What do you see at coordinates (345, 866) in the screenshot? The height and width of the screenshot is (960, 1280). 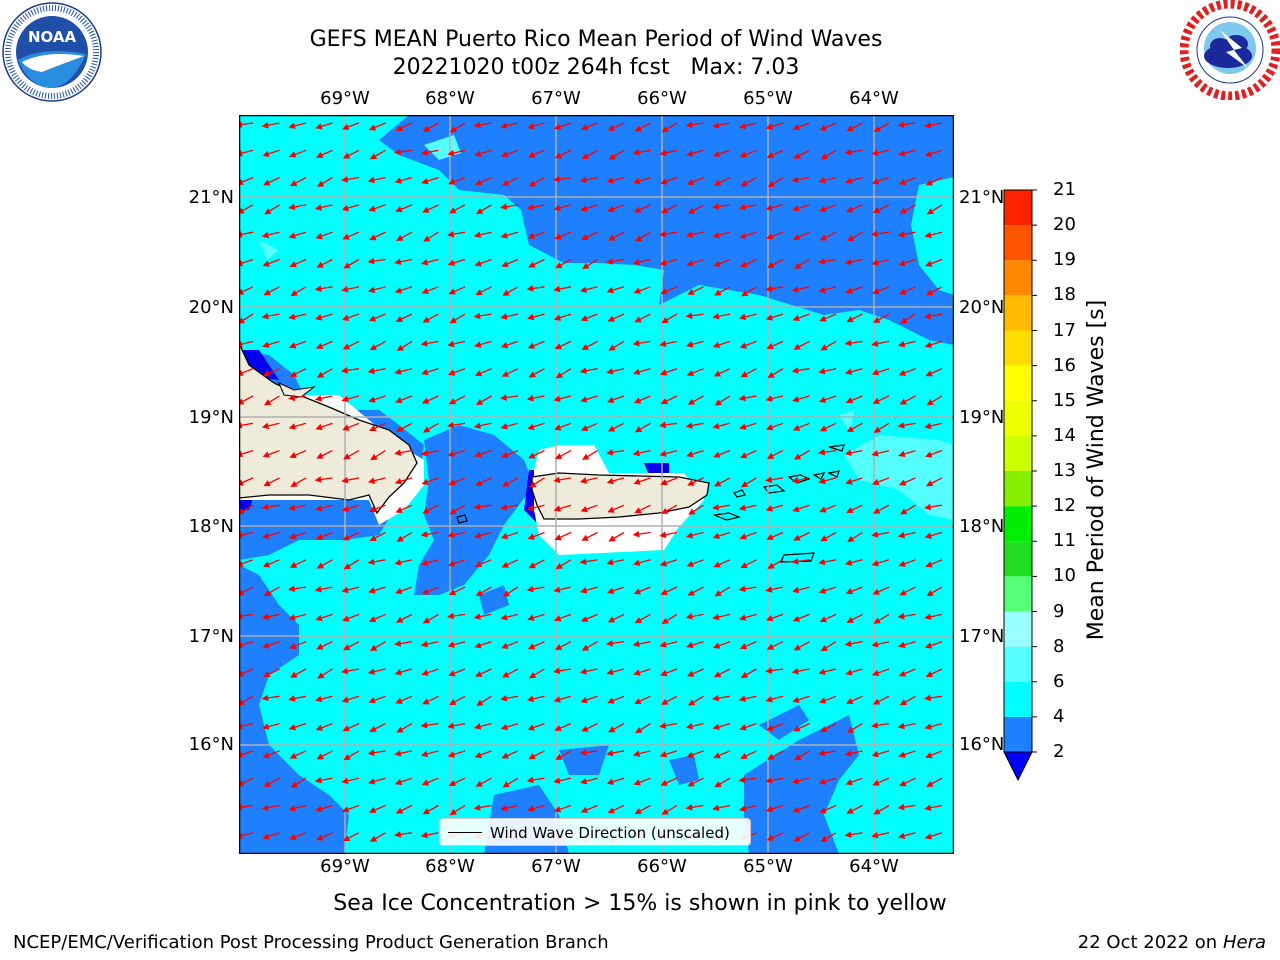 I see `lon-tick-bottom: 69°W` at bounding box center [345, 866].